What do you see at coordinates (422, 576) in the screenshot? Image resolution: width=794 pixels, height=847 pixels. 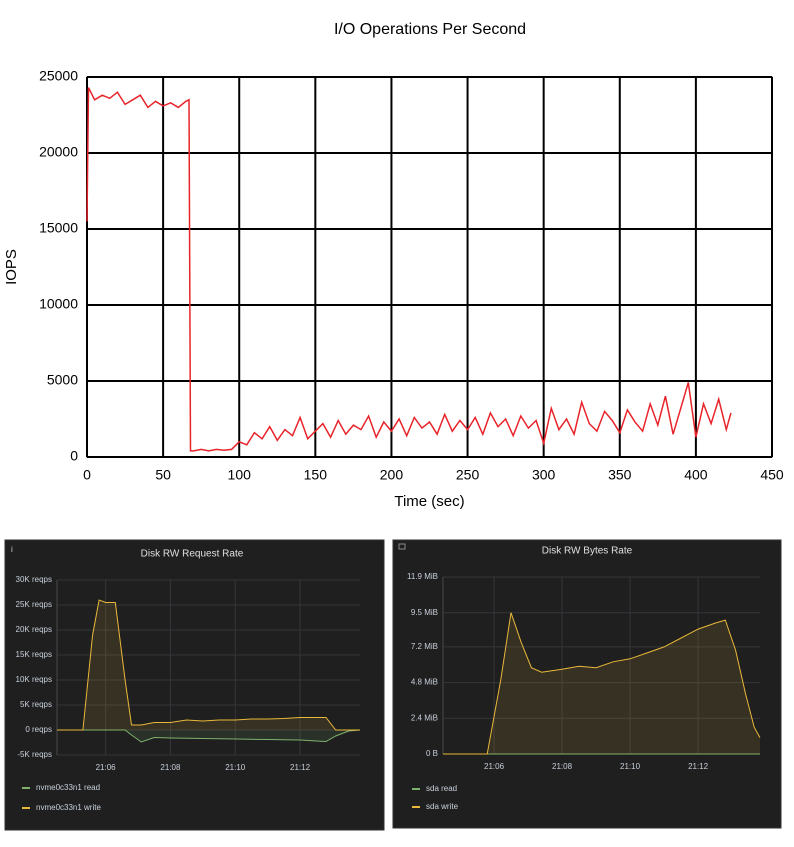 I see `y-tick-label: 11.9 MiB` at bounding box center [422, 576].